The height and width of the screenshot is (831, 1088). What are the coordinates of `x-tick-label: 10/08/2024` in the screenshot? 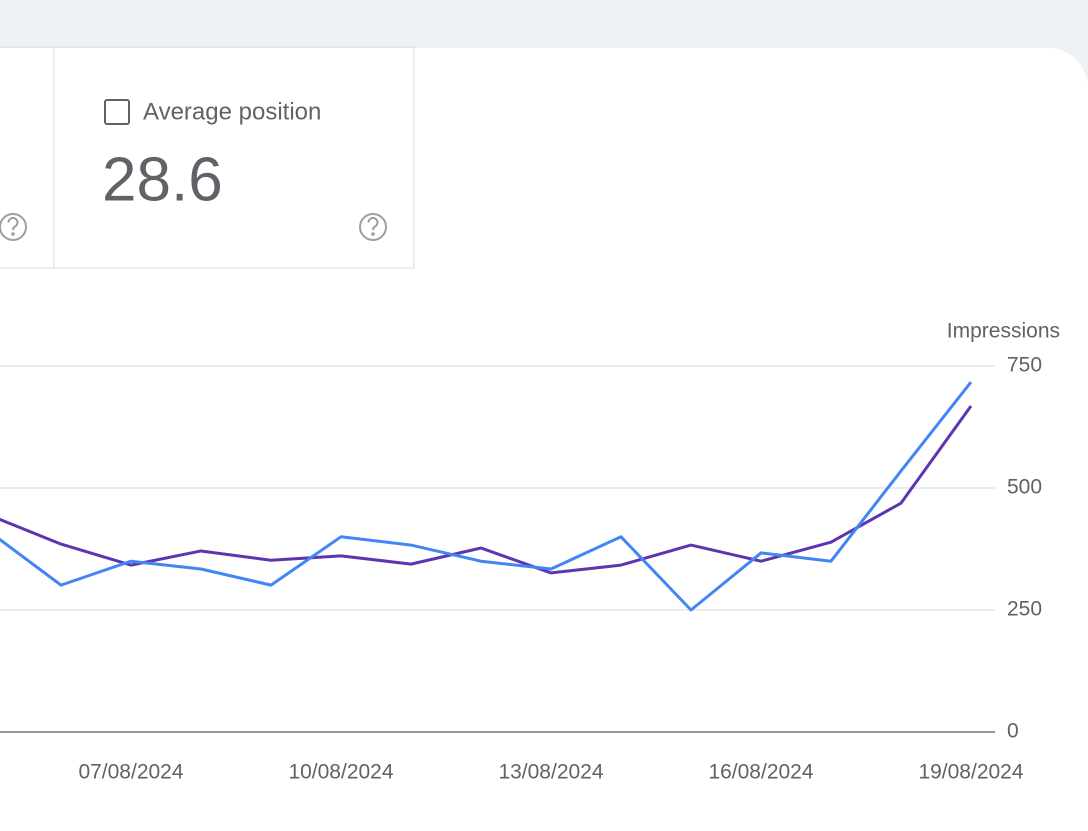 It's located at (340, 772).